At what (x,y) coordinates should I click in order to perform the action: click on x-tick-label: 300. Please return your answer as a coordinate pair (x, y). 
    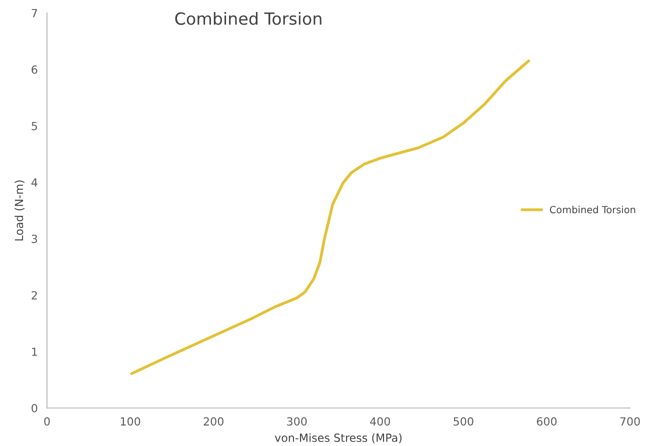
    Looking at the image, I should click on (297, 421).